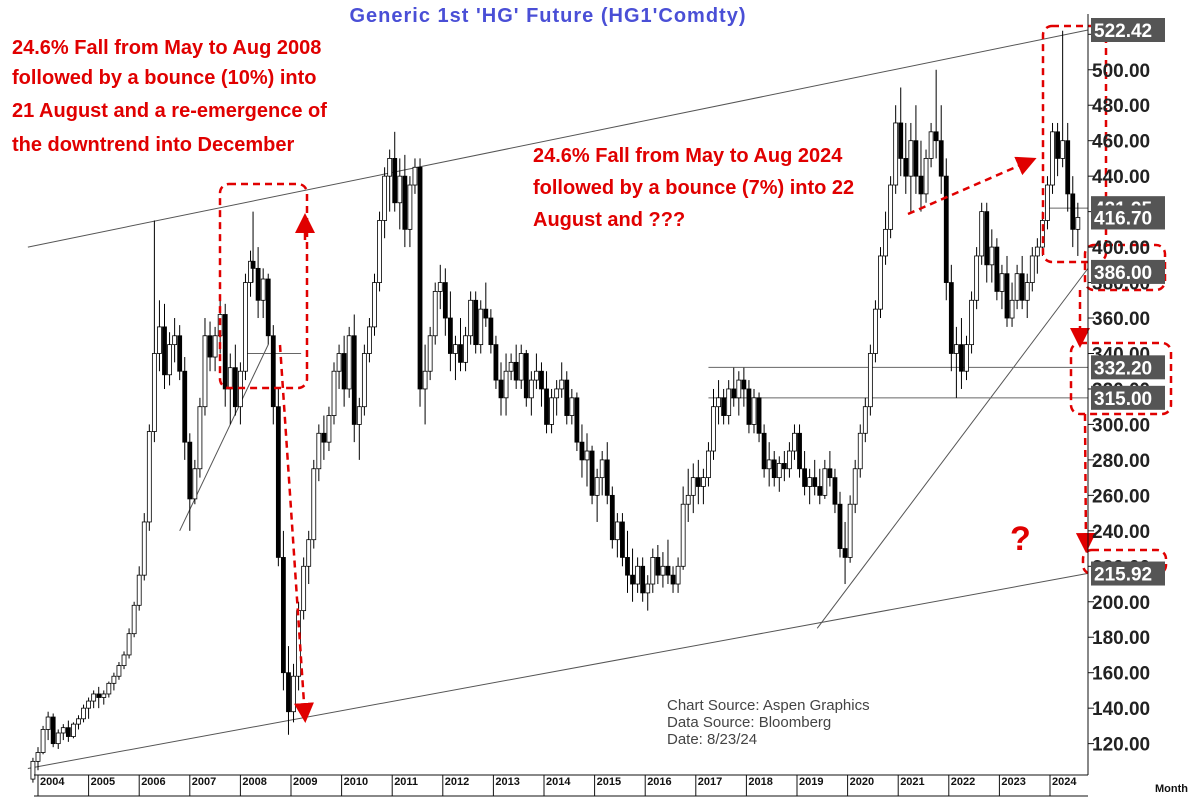  Describe the element at coordinates (1121, 142) in the screenshot. I see `y-tick-label: 460.00` at that location.